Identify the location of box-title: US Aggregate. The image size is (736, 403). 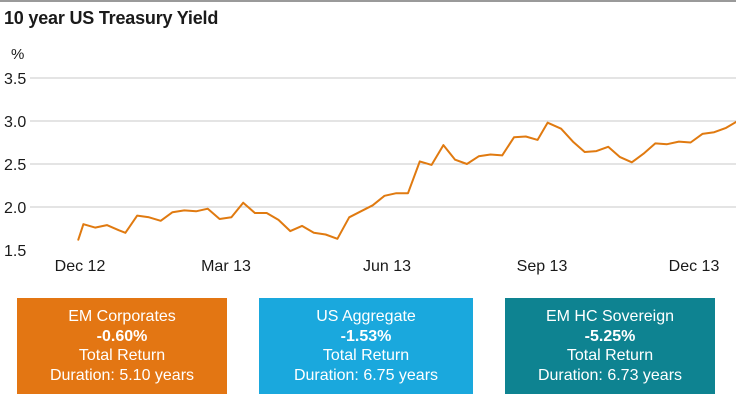
(366, 316).